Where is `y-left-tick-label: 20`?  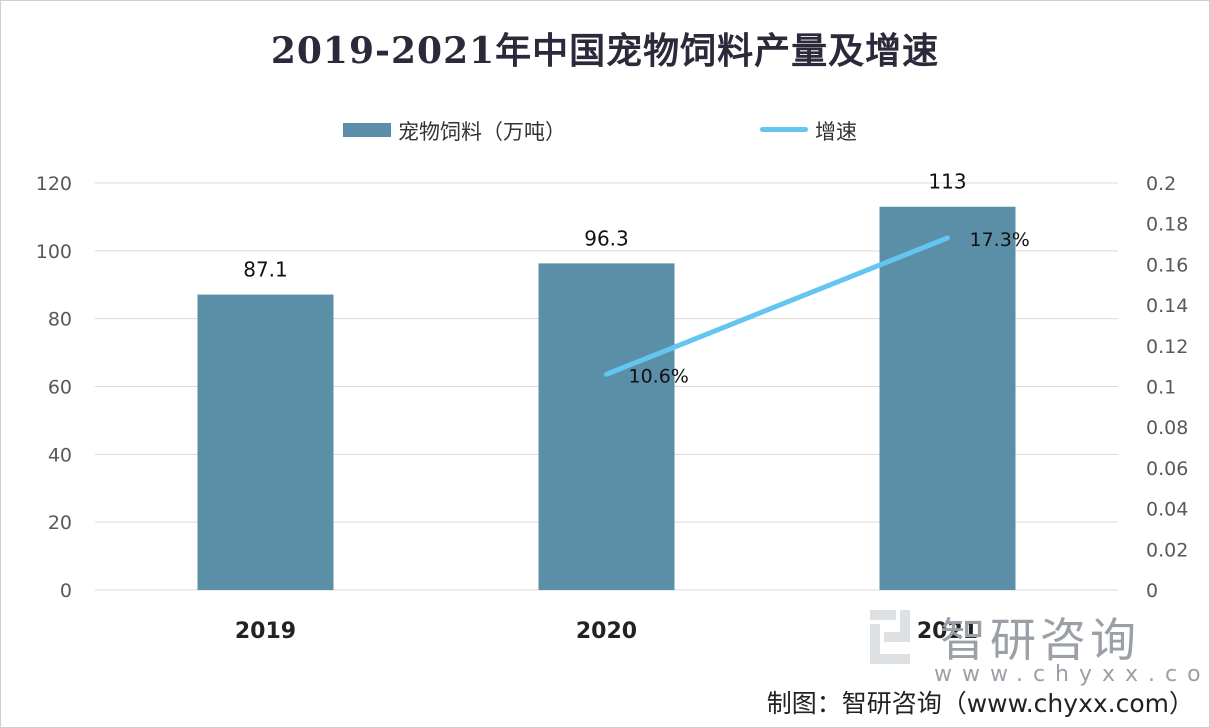 y-left-tick-label: 20 is located at coordinates (60, 523).